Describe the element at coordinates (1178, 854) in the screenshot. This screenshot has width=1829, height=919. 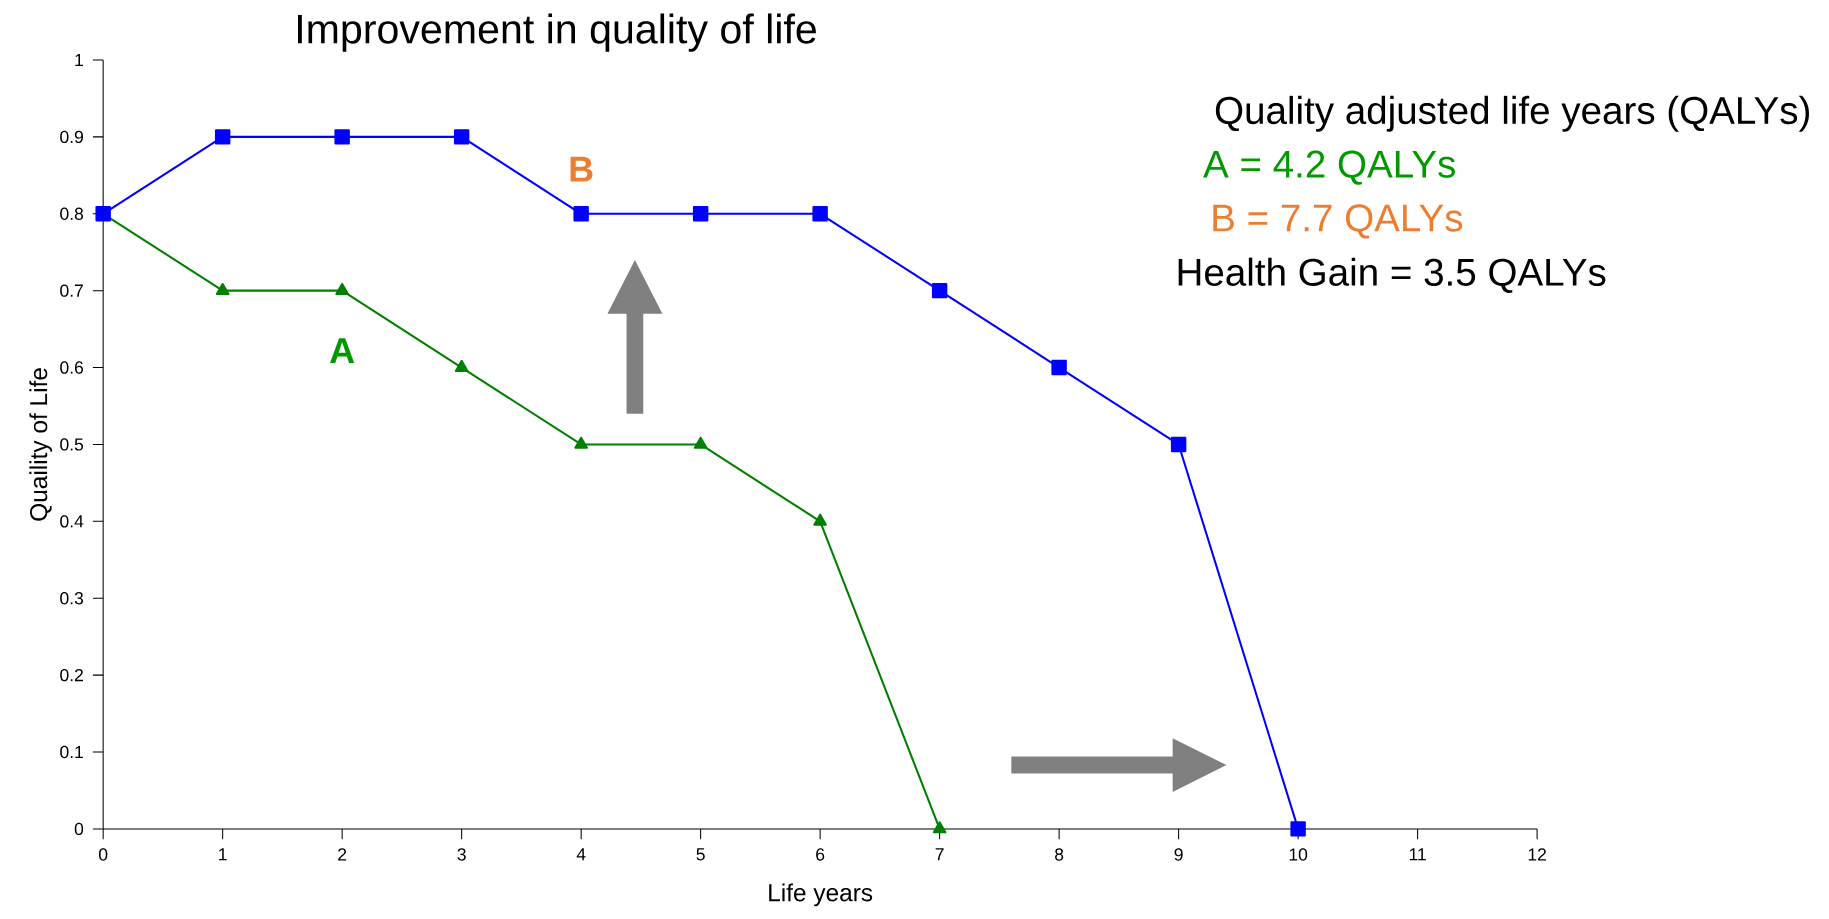
I see `x-tick-label: 9` at that location.